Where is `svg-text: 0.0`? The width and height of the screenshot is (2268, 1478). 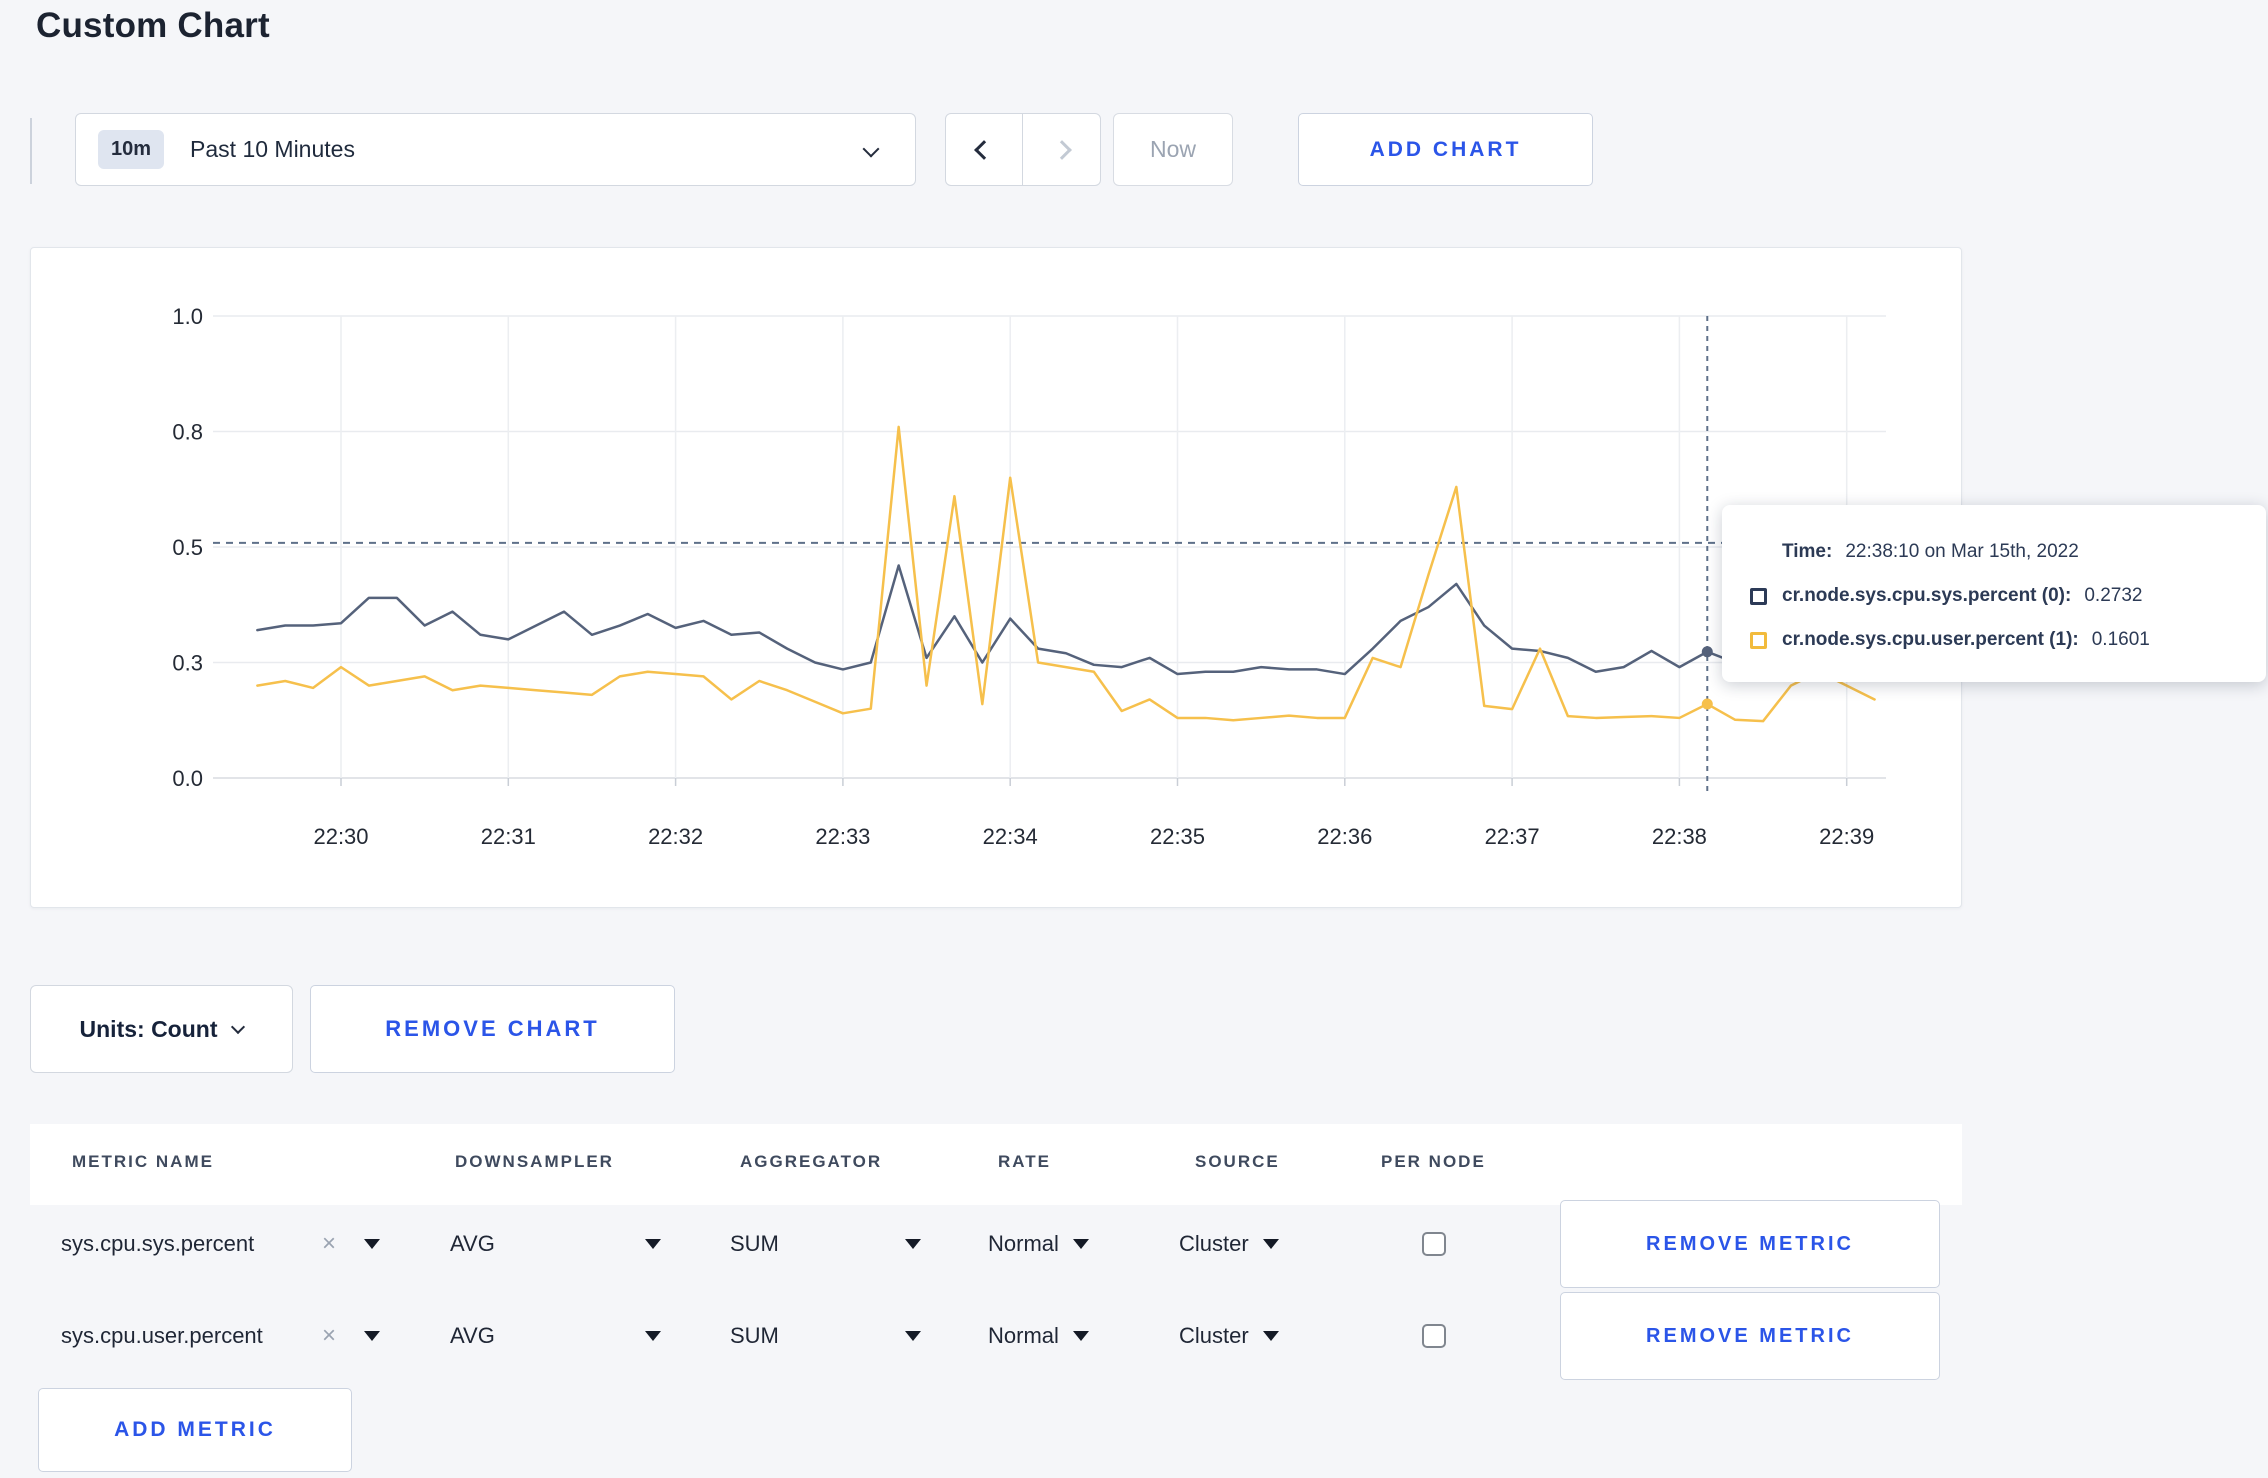 svg-text: 0.0 is located at coordinates (187, 778).